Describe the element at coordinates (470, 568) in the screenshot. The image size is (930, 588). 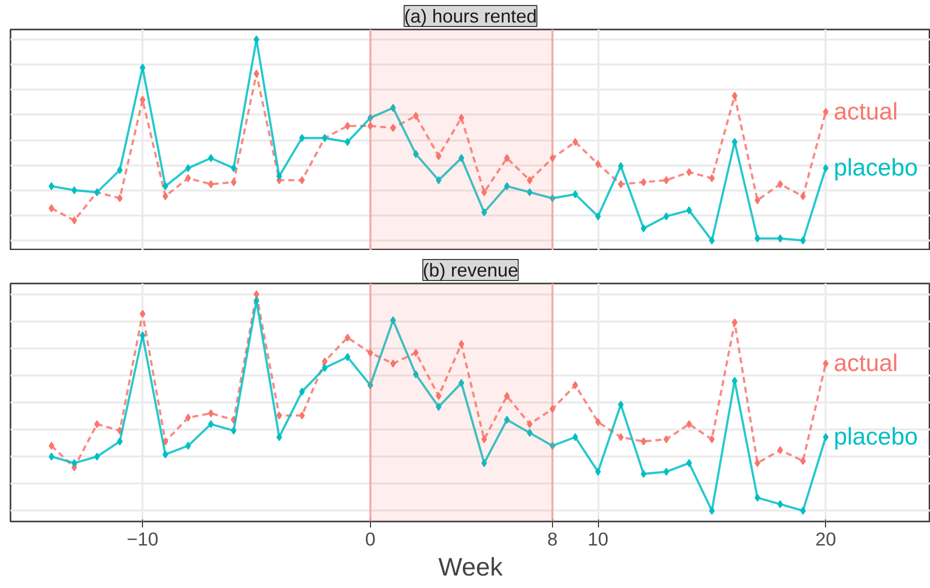
I see `x-axis-title: Week` at that location.